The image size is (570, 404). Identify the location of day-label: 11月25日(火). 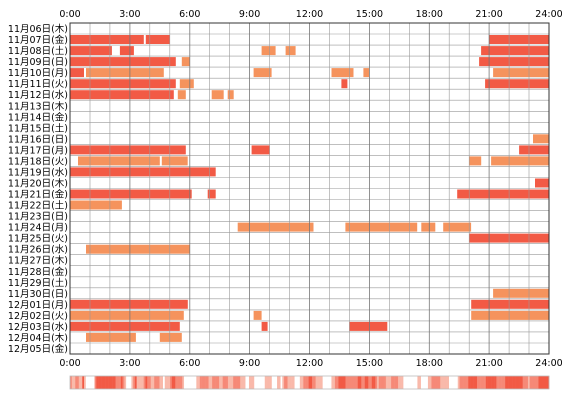
(38, 239).